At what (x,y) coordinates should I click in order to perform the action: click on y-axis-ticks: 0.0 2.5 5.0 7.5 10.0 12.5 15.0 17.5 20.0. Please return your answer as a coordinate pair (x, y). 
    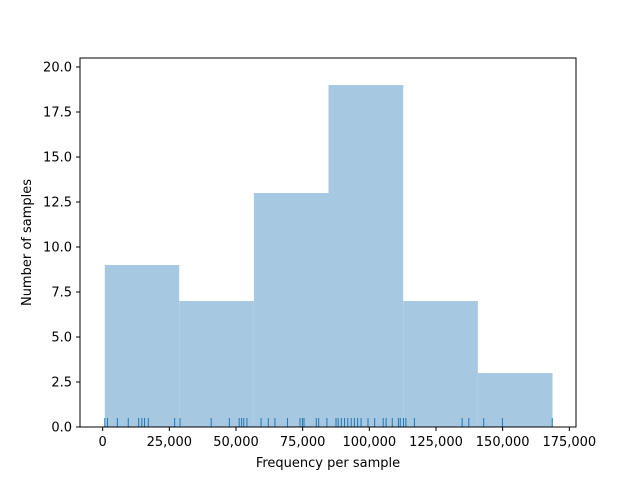
    Looking at the image, I should click on (61, 248).